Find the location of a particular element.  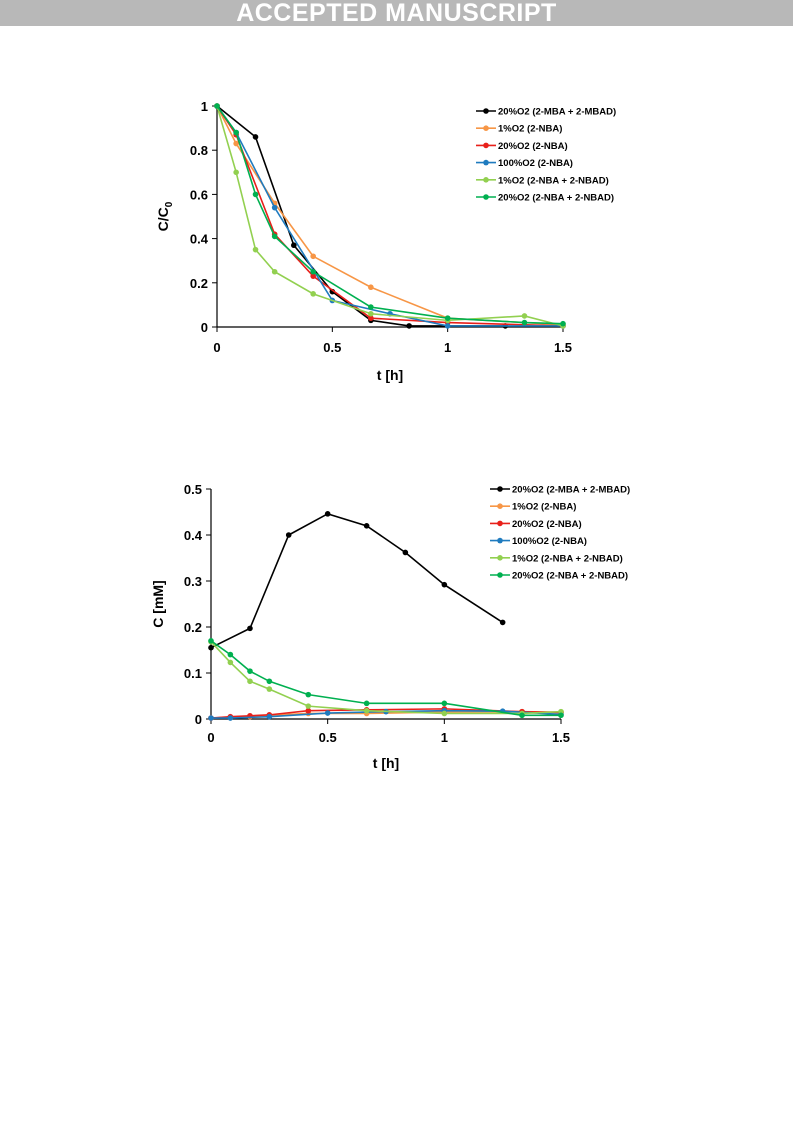

y-tick-label: 0.1 is located at coordinates (193, 673).